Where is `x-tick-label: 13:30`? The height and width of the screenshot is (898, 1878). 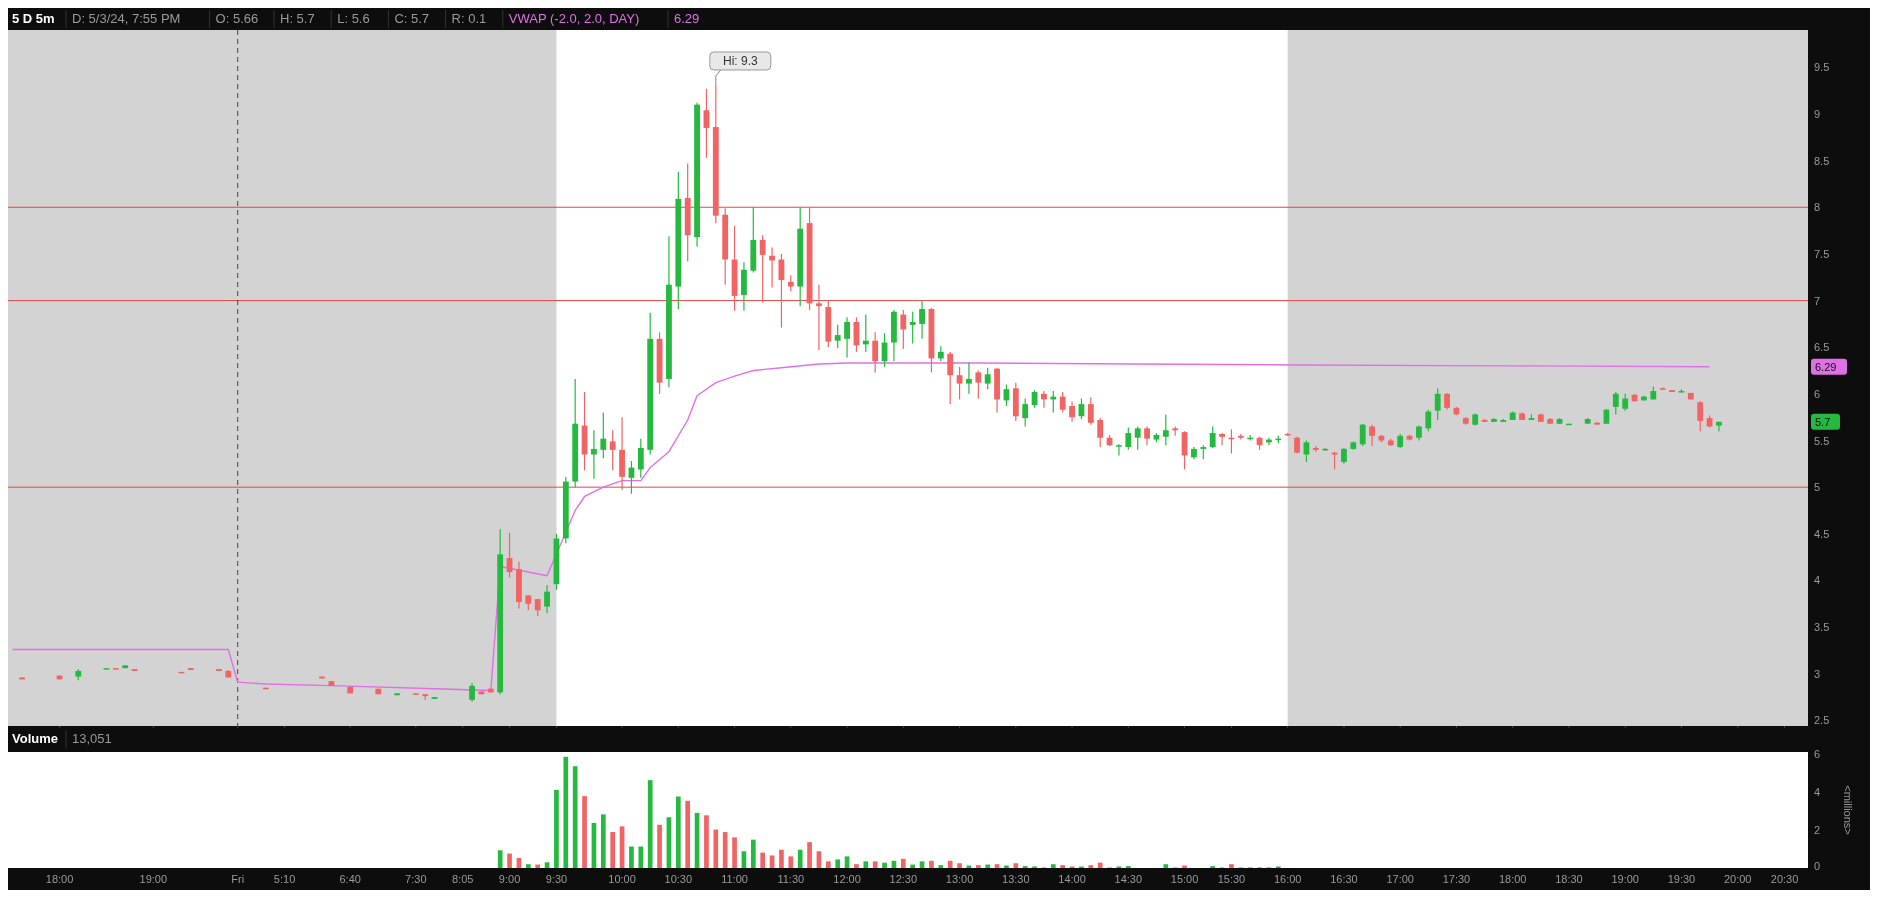 x-tick-label: 13:30 is located at coordinates (1016, 879).